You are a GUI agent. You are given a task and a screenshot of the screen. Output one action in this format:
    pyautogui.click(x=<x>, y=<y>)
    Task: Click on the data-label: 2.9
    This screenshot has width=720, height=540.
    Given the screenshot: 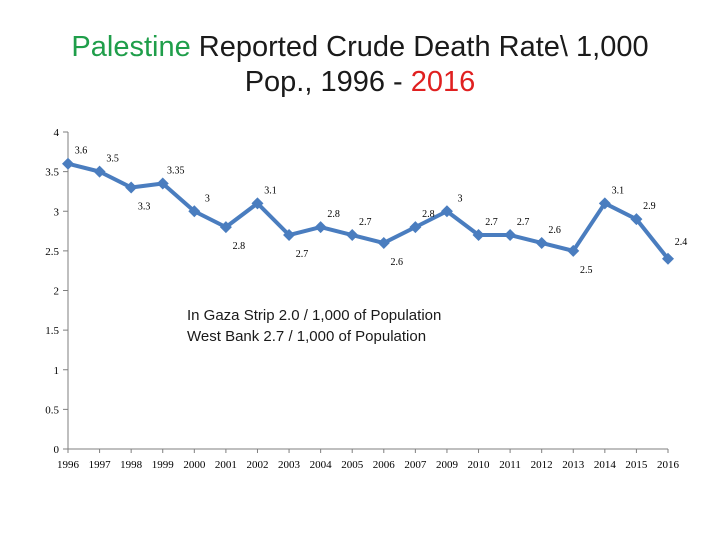 What is the action you would take?
    pyautogui.click(x=649, y=206)
    